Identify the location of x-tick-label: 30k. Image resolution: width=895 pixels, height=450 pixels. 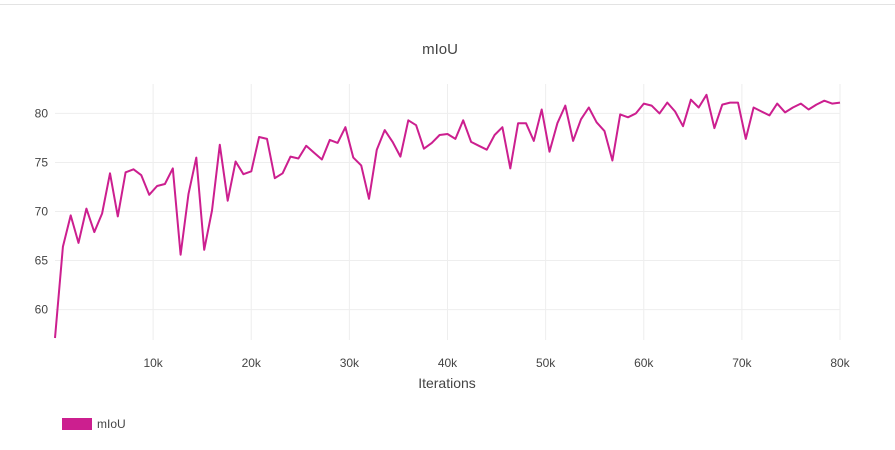
(350, 363).